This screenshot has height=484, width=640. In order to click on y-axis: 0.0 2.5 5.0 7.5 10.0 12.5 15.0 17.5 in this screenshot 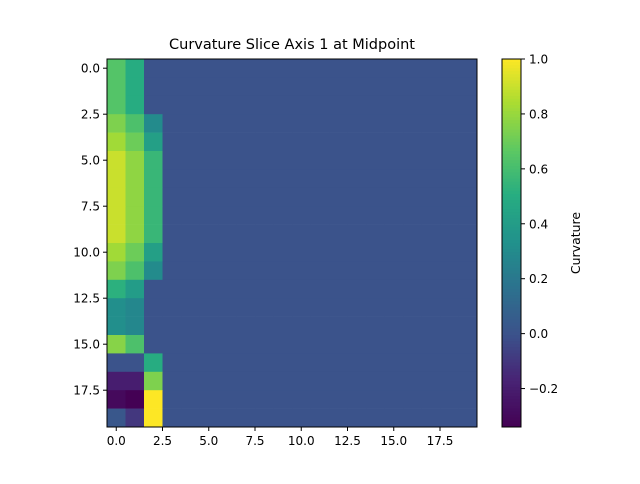, I will do `click(90, 230)`.